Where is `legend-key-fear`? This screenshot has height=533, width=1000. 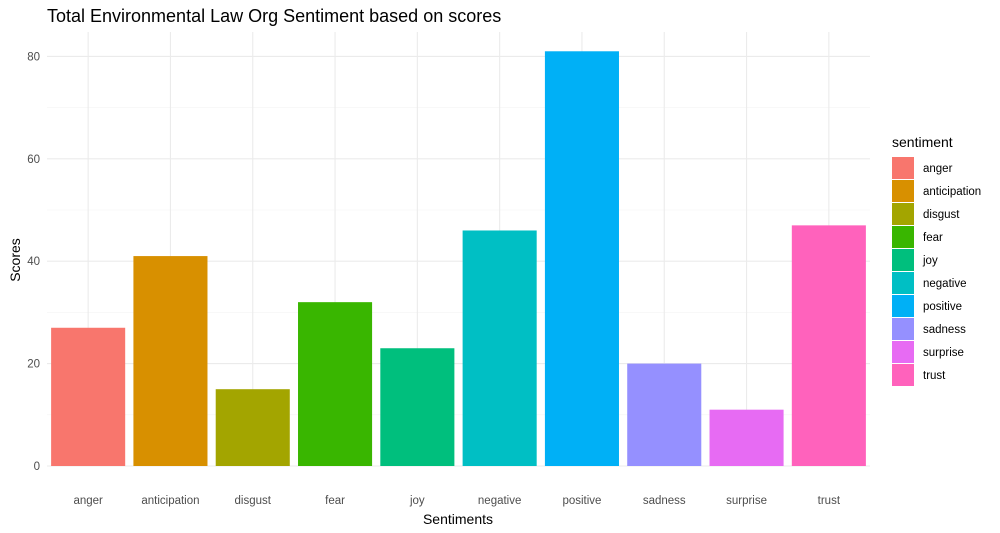
legend-key-fear is located at coordinates (903, 237).